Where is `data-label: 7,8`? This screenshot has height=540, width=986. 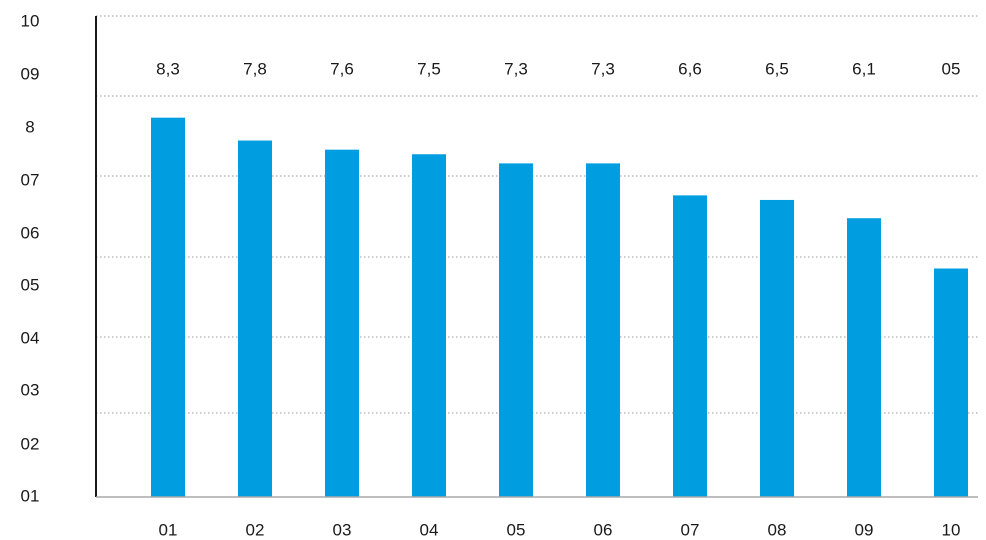
data-label: 7,8 is located at coordinates (255, 68).